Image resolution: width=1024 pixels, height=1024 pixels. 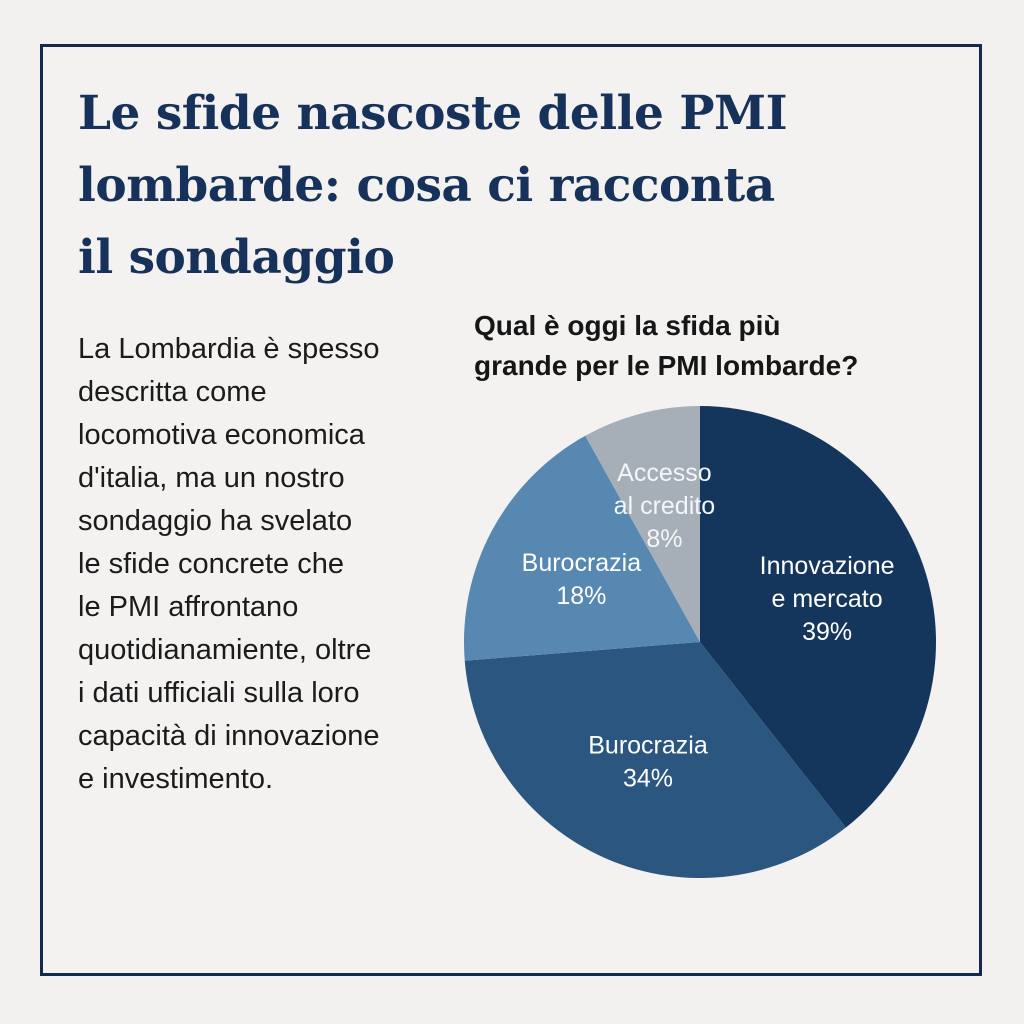 What do you see at coordinates (229, 736) in the screenshot?
I see `body-line: capacità di innovazione` at bounding box center [229, 736].